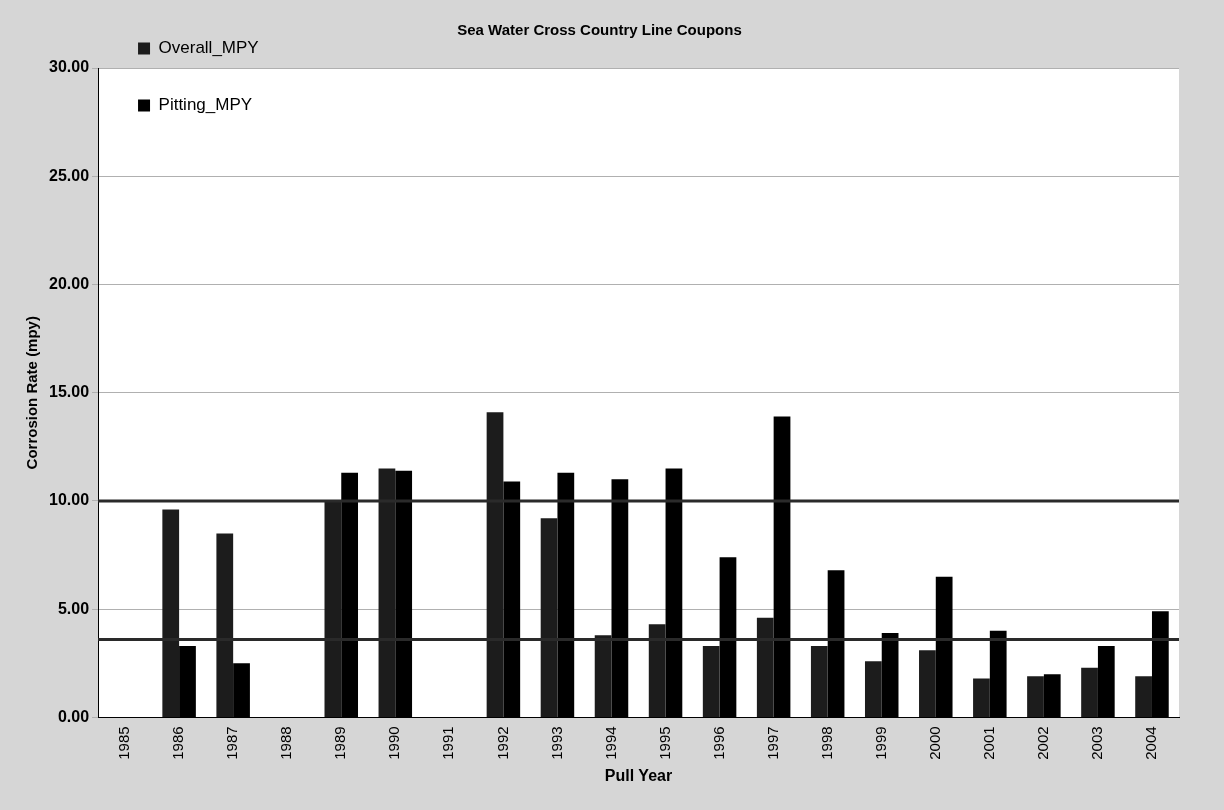 Image resolution: width=1224 pixels, height=810 pixels. Describe the element at coordinates (394, 743) in the screenshot. I see `x-tick-label: 1990` at that location.